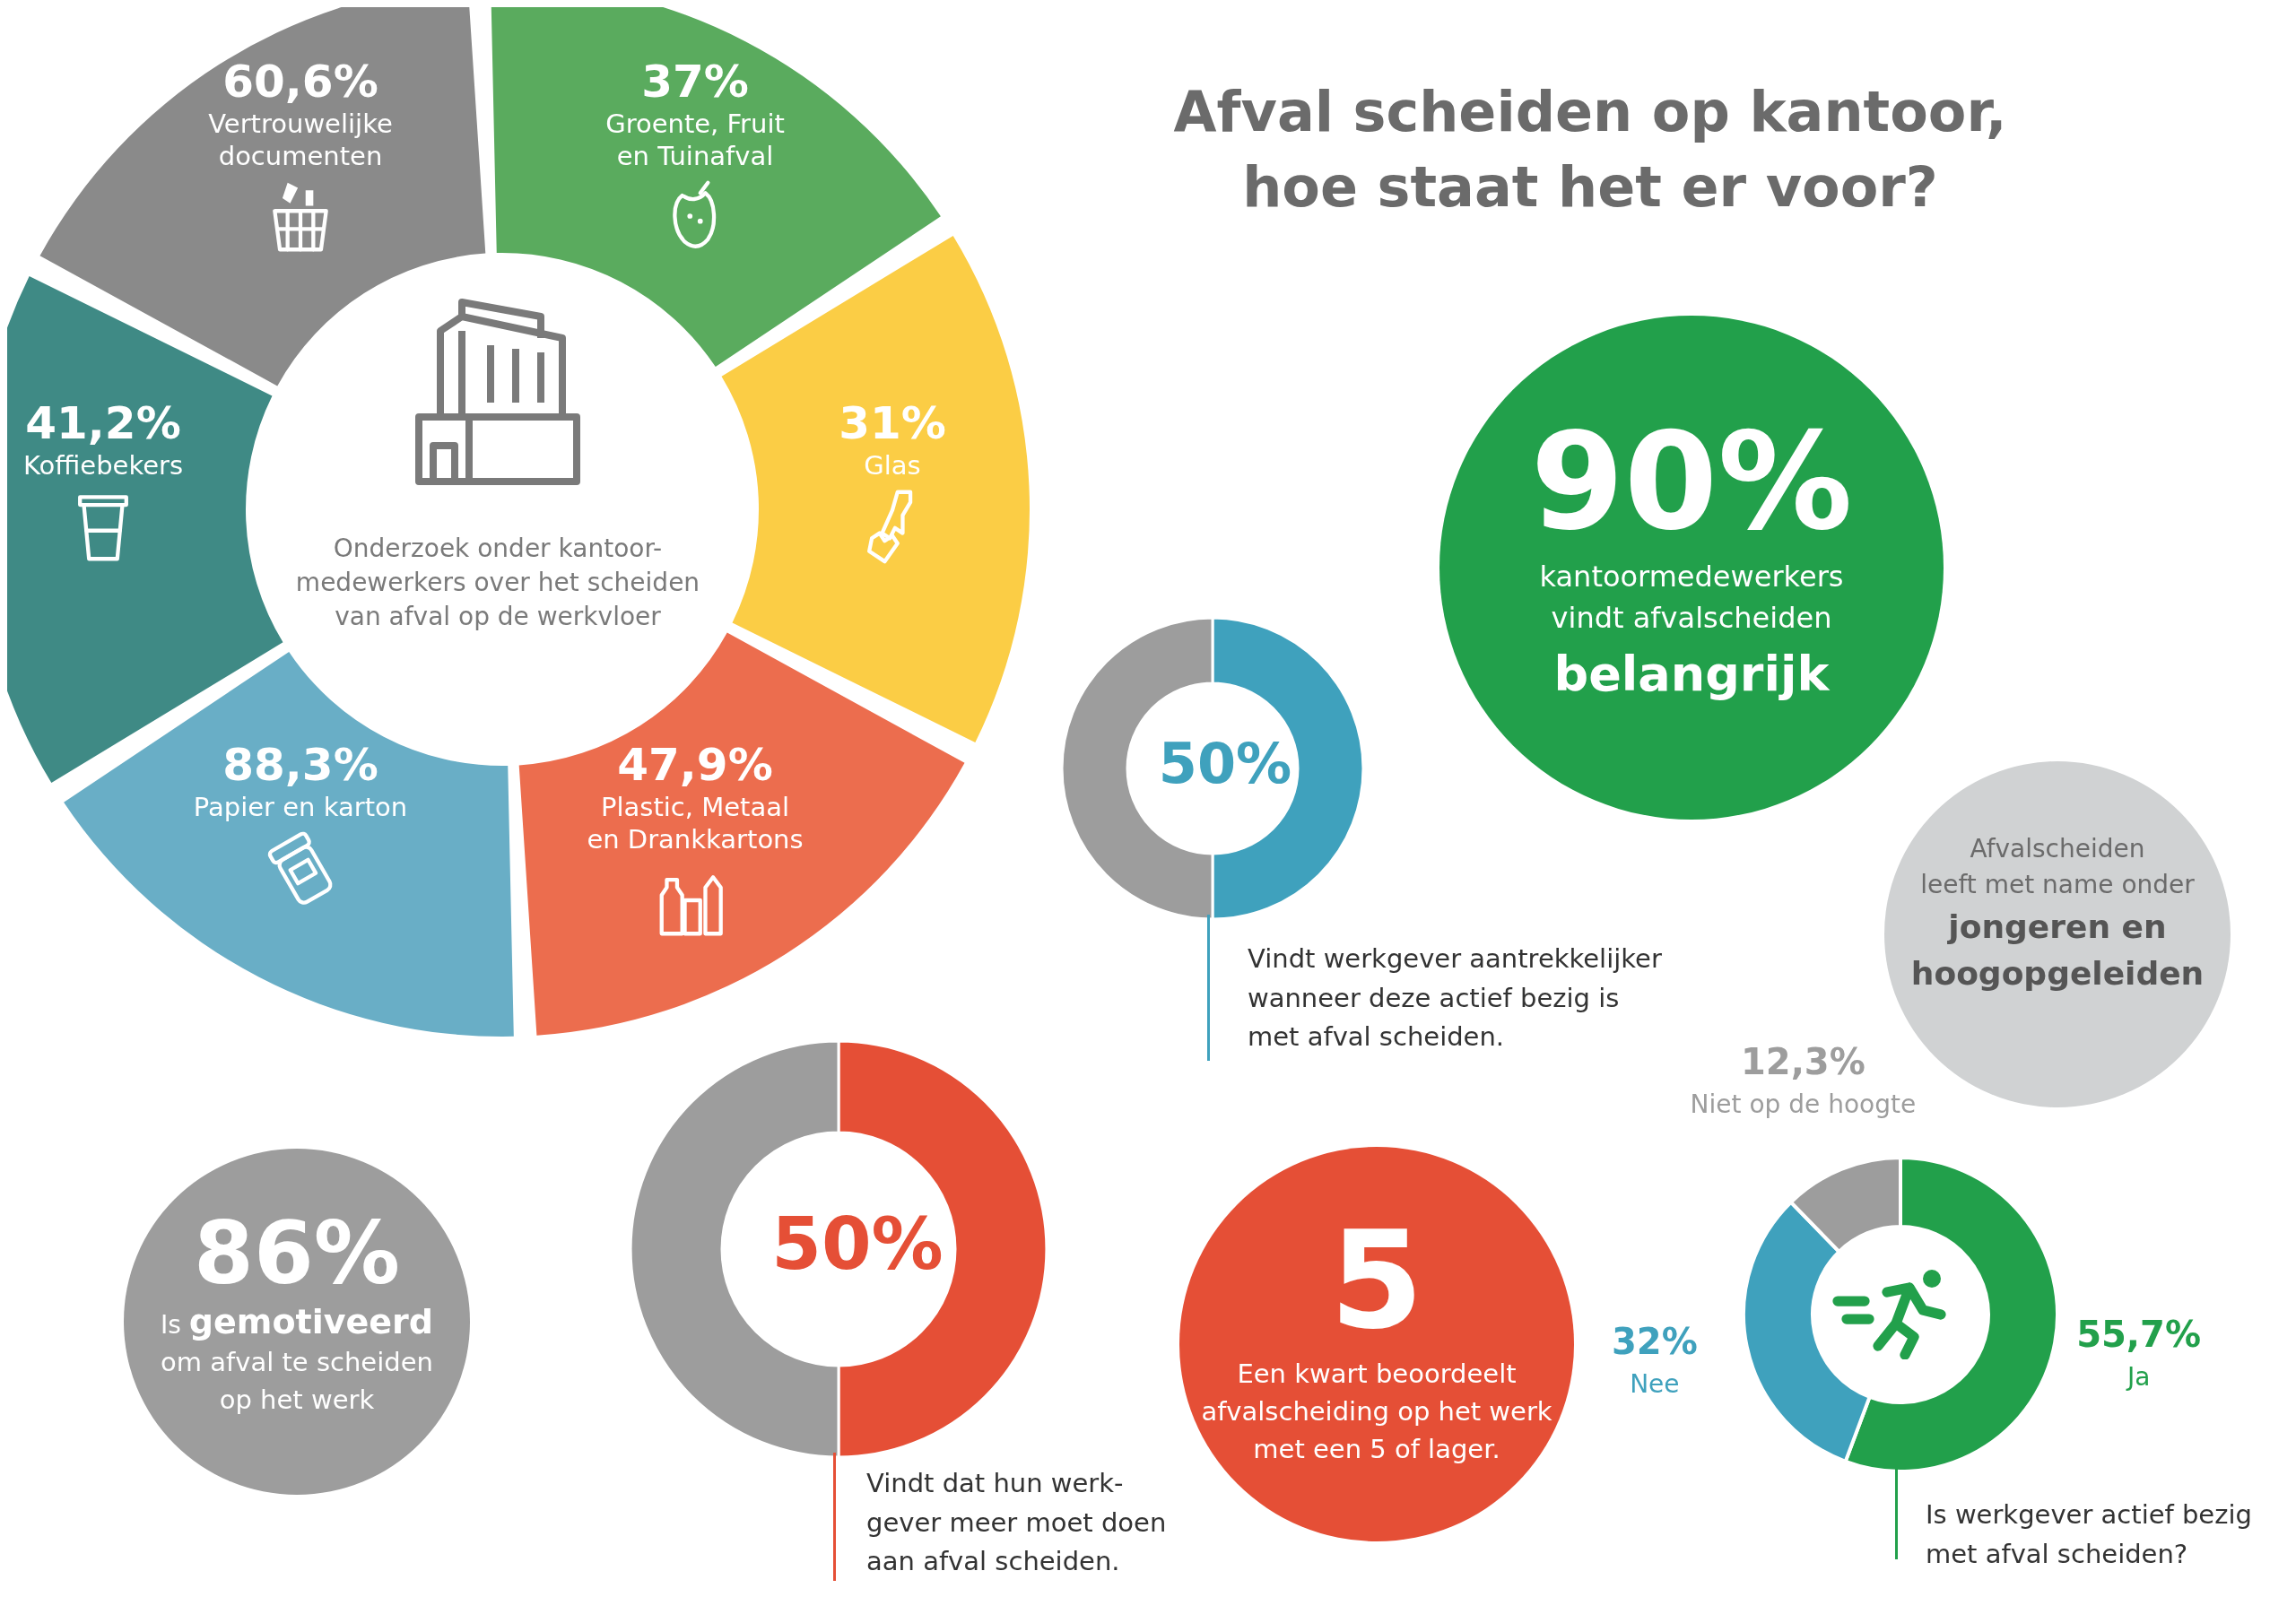 This screenshot has height=1623, width=2296. I want to click on text: jongeren en hoogopgeleiden, so click(2057, 950).